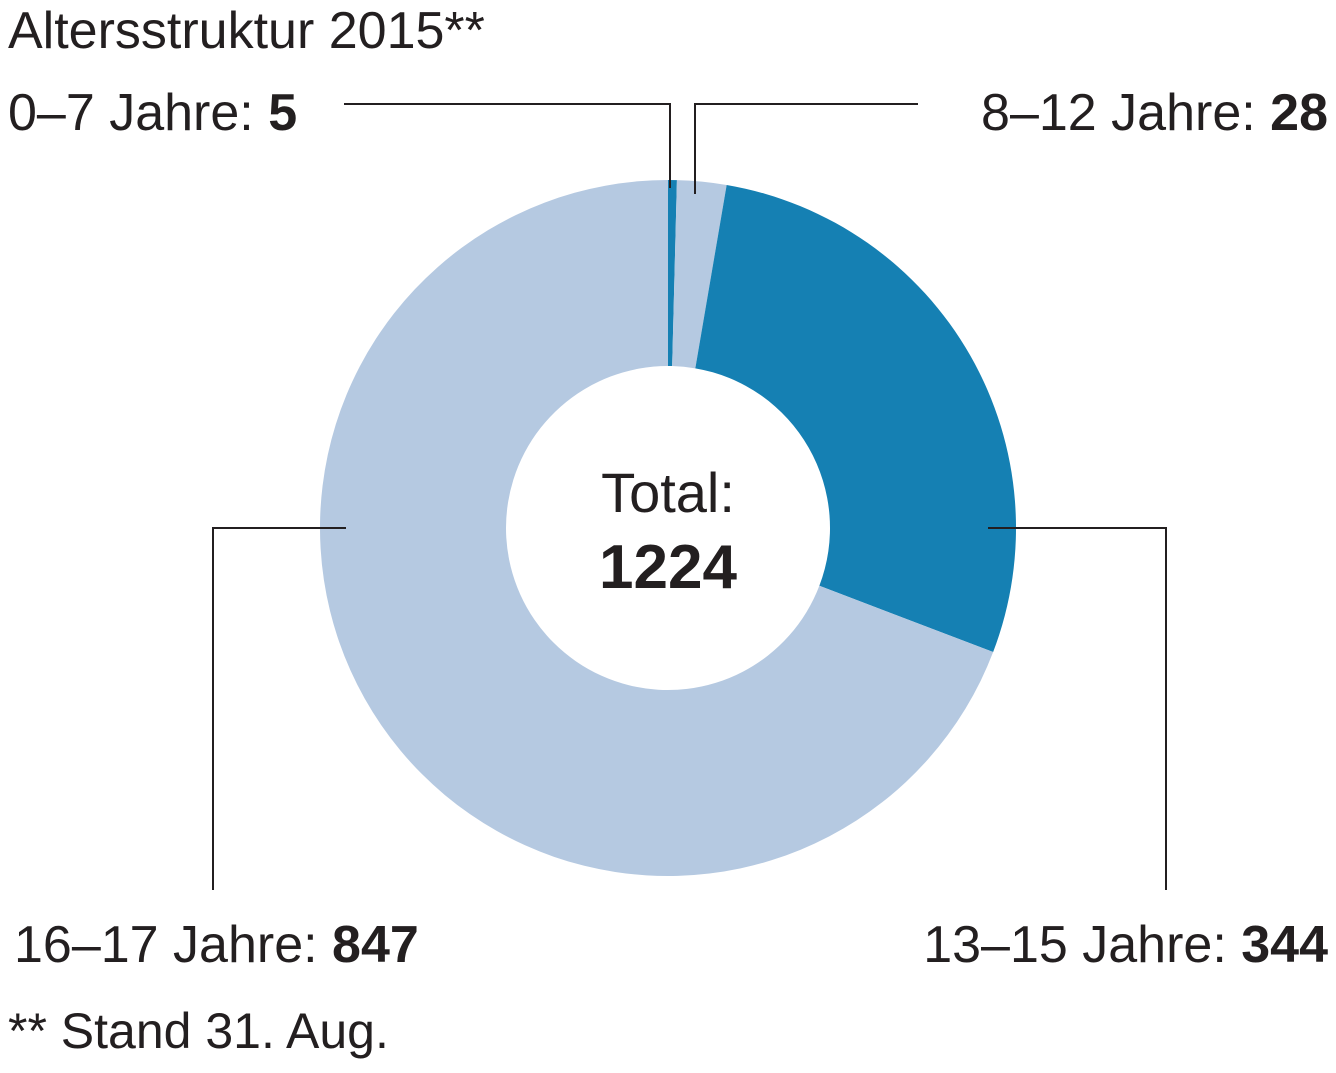 The height and width of the screenshot is (1073, 1336). What do you see at coordinates (198, 1031) in the screenshot?
I see `footnote: ** Stand 31. Aug.` at bounding box center [198, 1031].